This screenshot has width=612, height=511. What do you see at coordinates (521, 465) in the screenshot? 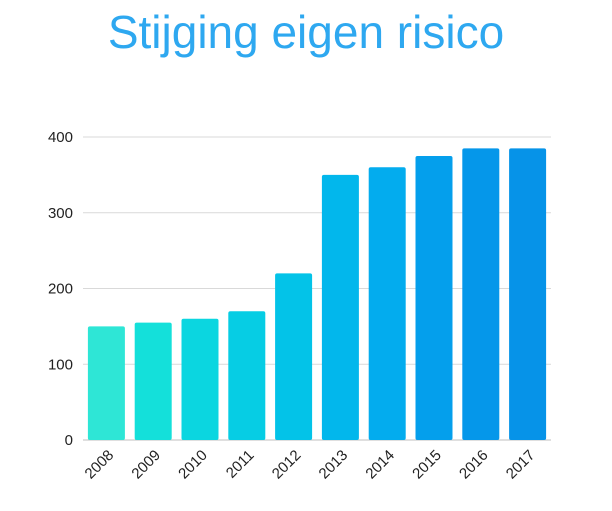
I see `x-tick-label: 2017` at bounding box center [521, 465].